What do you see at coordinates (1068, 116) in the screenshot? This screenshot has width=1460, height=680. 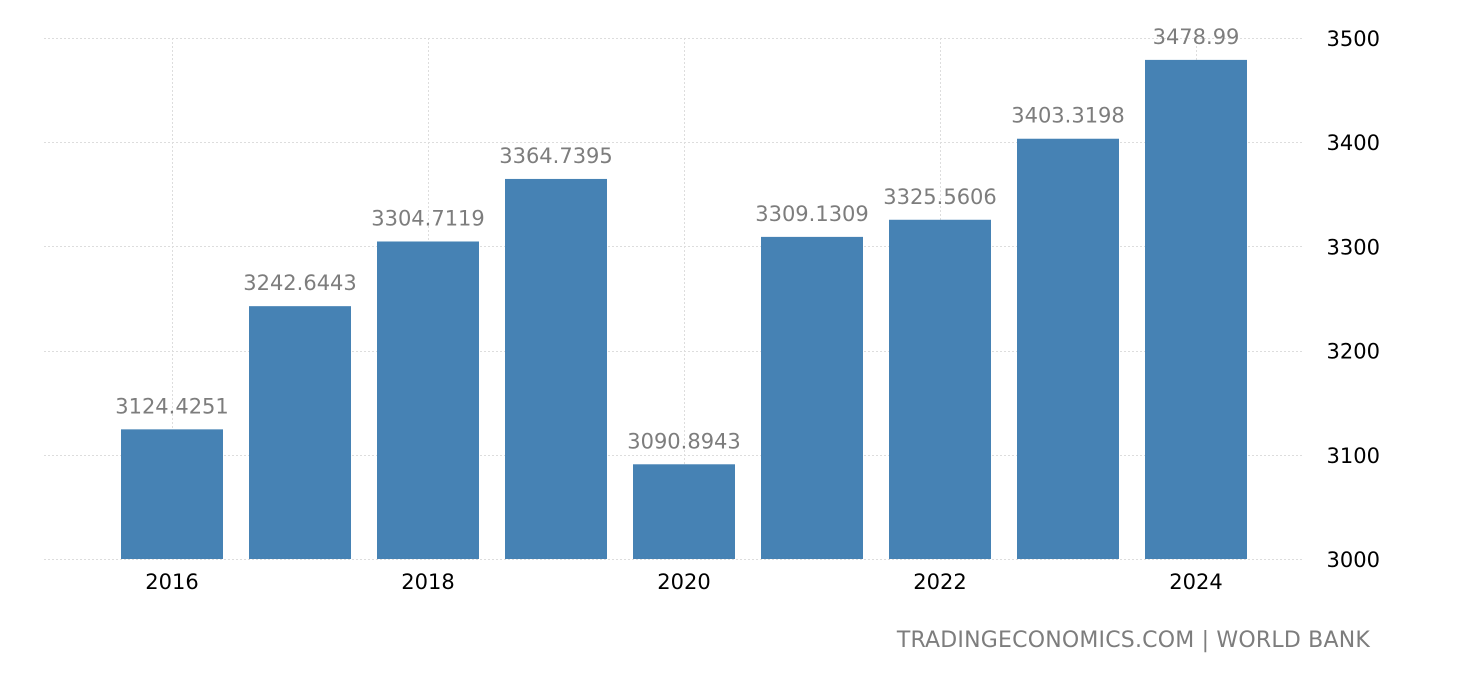 I see `bar-value-label: 3403.3198` at bounding box center [1068, 116].